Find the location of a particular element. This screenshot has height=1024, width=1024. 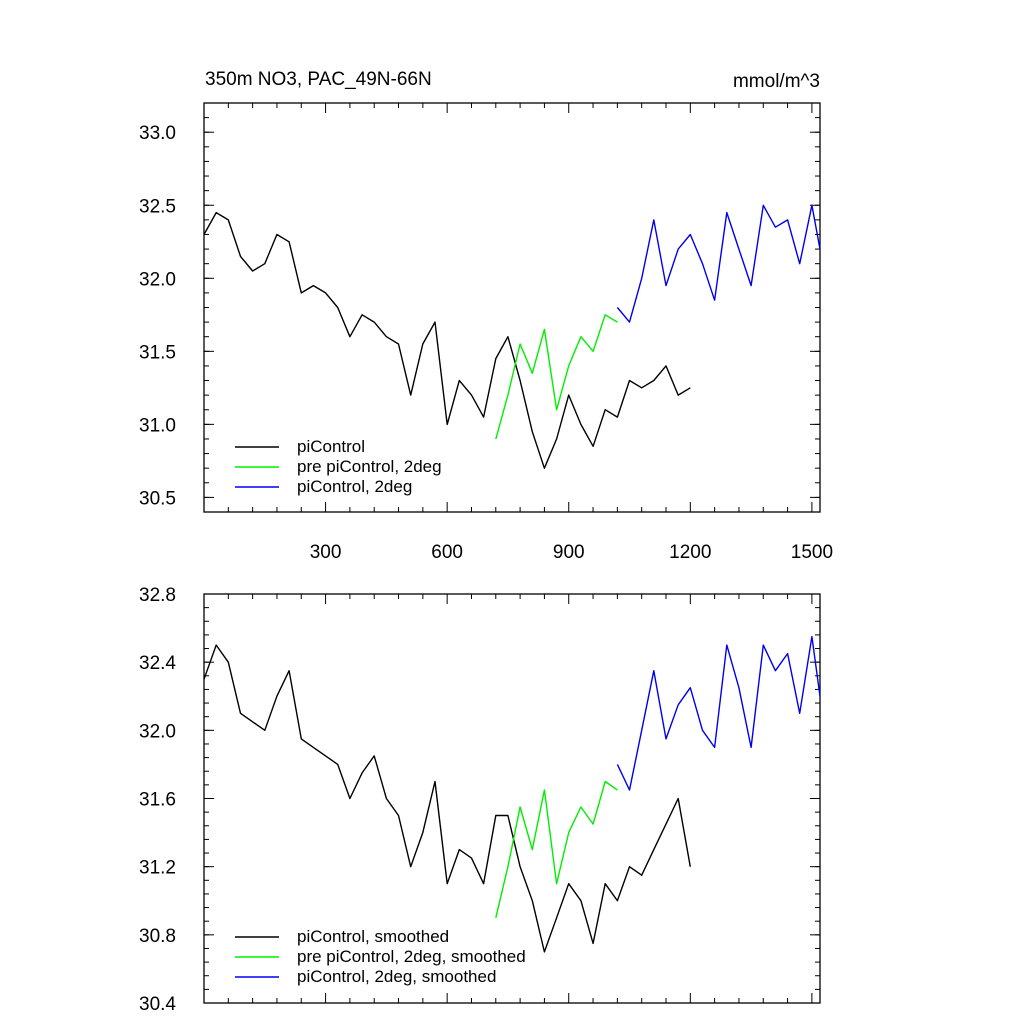

top-chart-units: mmol/m^3 is located at coordinates (776, 81).